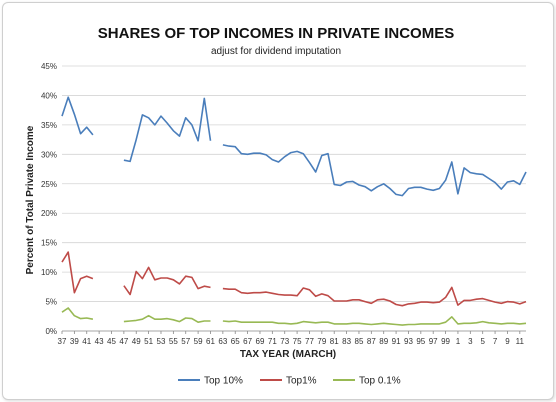 This screenshot has width=556, height=402. I want to click on y-tick-label: 15%, so click(49, 243).